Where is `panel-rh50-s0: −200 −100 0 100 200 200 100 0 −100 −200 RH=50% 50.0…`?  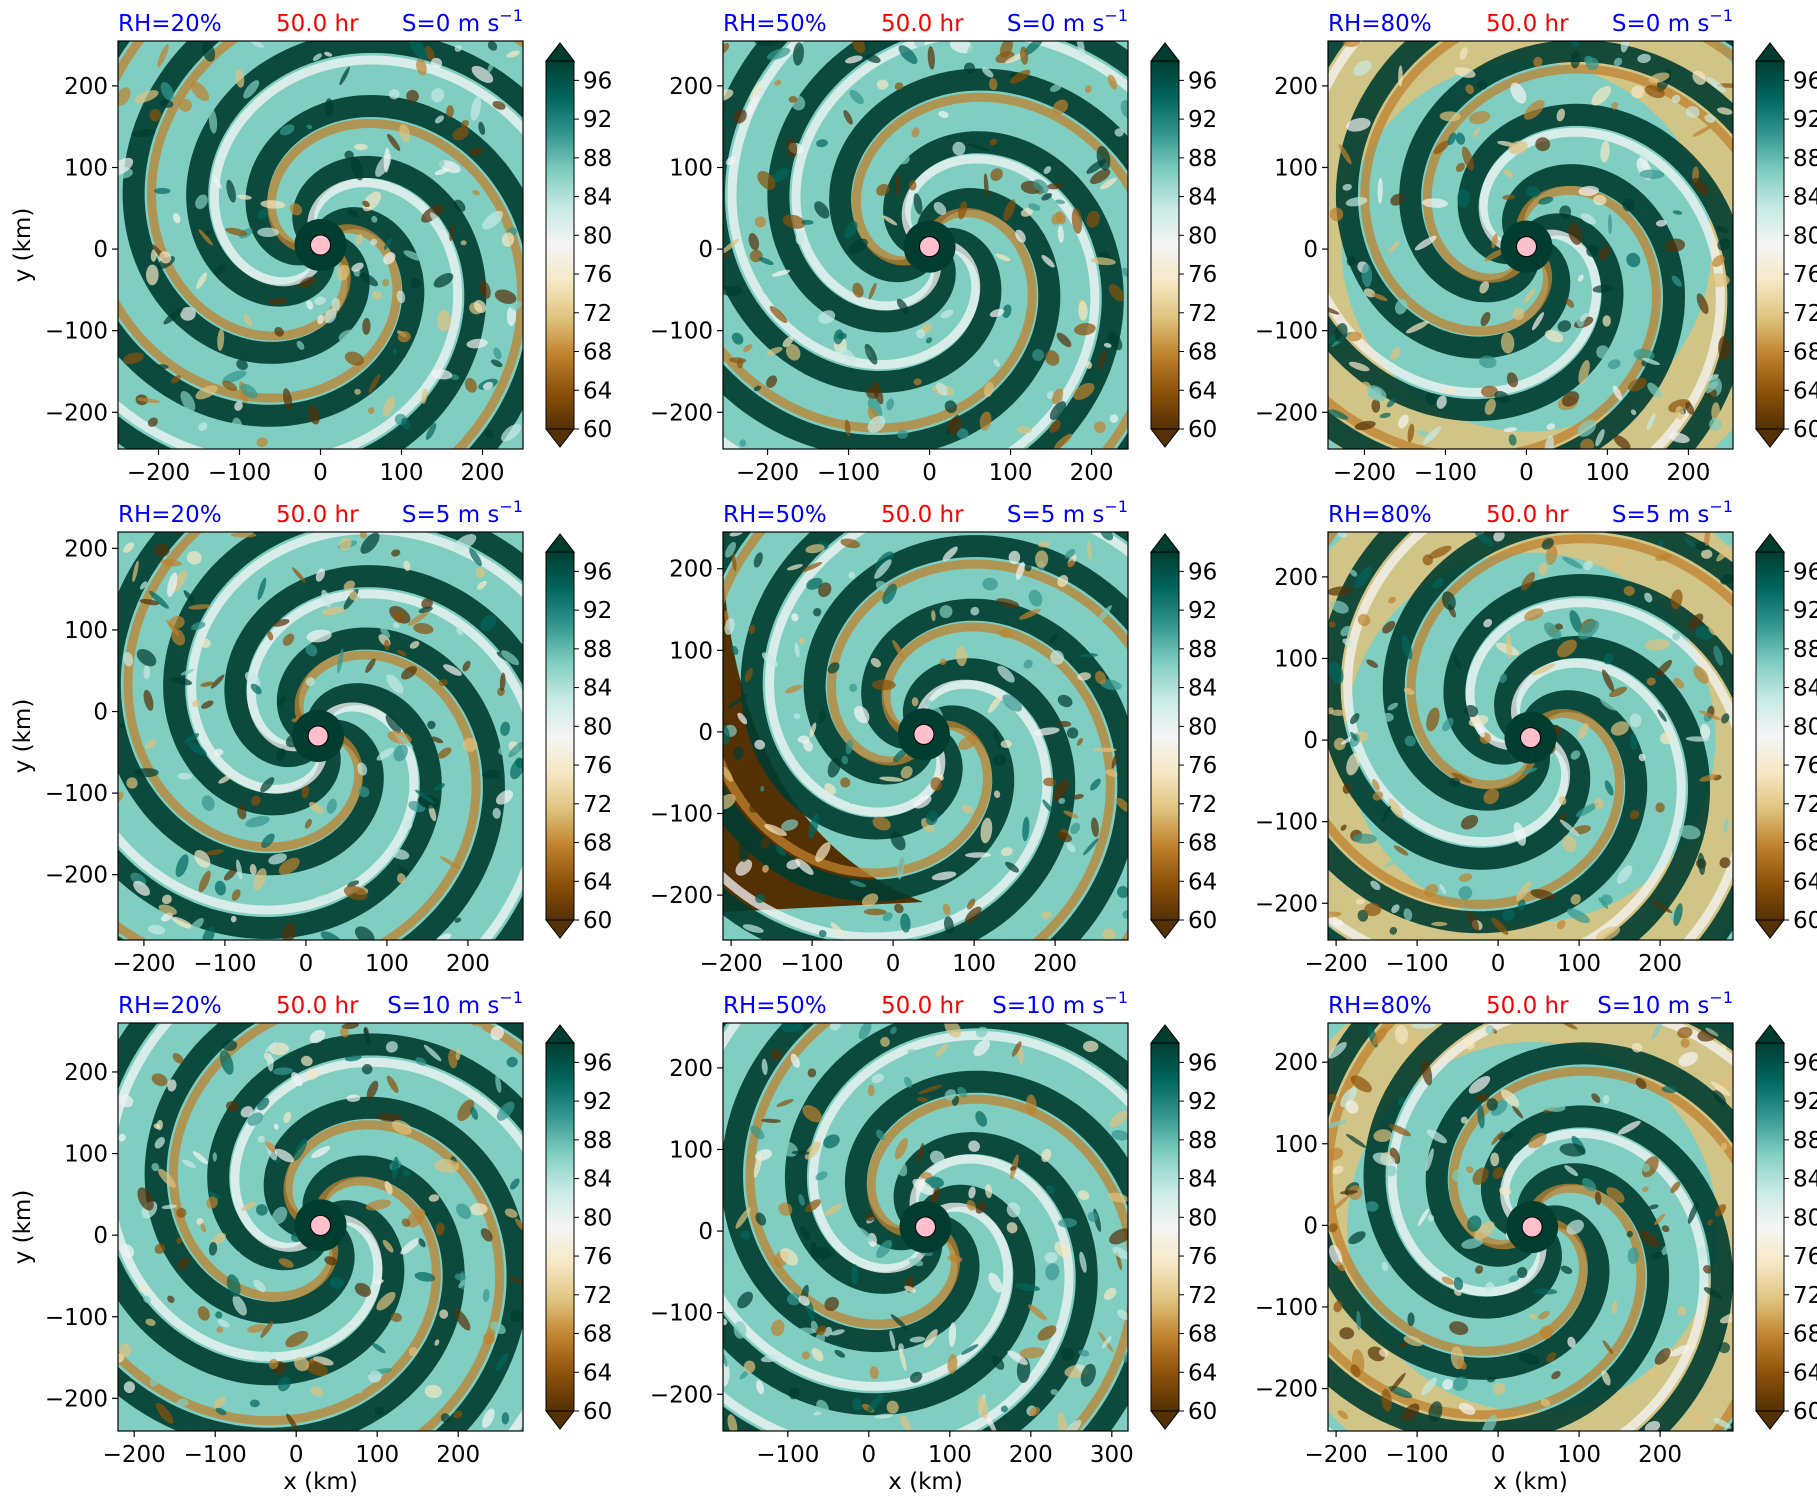
panel-rh50-s0: −200 −100 0 100 200 200 100 0 −100 −200 RH=50% 50.0… is located at coordinates (933, 246).